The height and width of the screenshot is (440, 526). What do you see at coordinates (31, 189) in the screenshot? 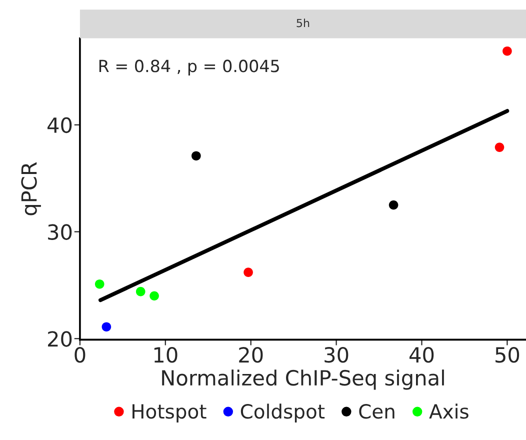
I see `y-axis-title: qPCR` at bounding box center [31, 189].